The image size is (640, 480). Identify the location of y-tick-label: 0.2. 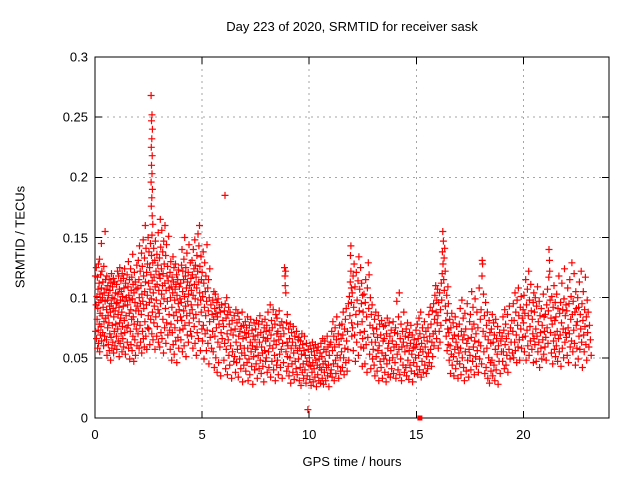
(78, 177).